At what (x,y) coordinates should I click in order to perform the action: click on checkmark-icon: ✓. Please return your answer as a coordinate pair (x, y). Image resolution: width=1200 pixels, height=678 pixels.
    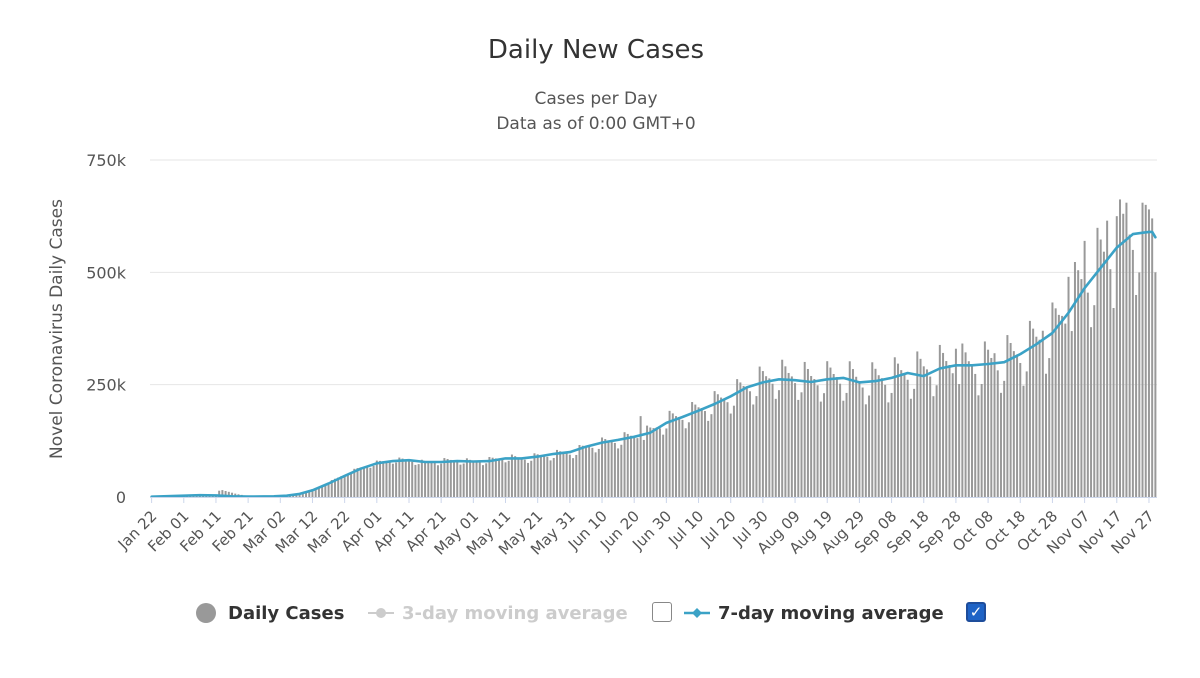
    Looking at the image, I should click on (976, 611).